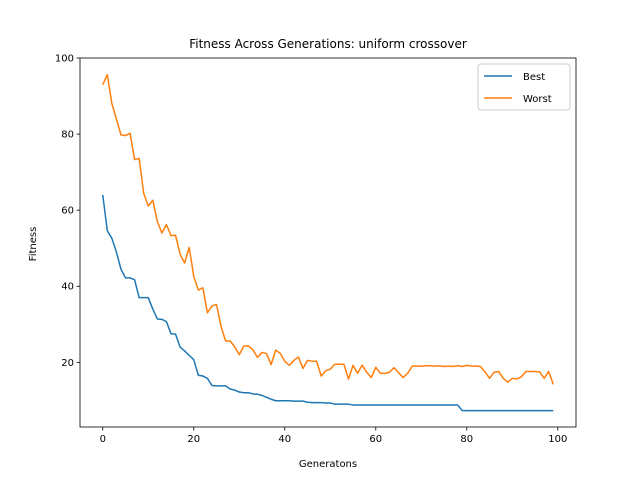 This screenshot has width=640, height=480. I want to click on legend: Best Worst, so click(524, 87).